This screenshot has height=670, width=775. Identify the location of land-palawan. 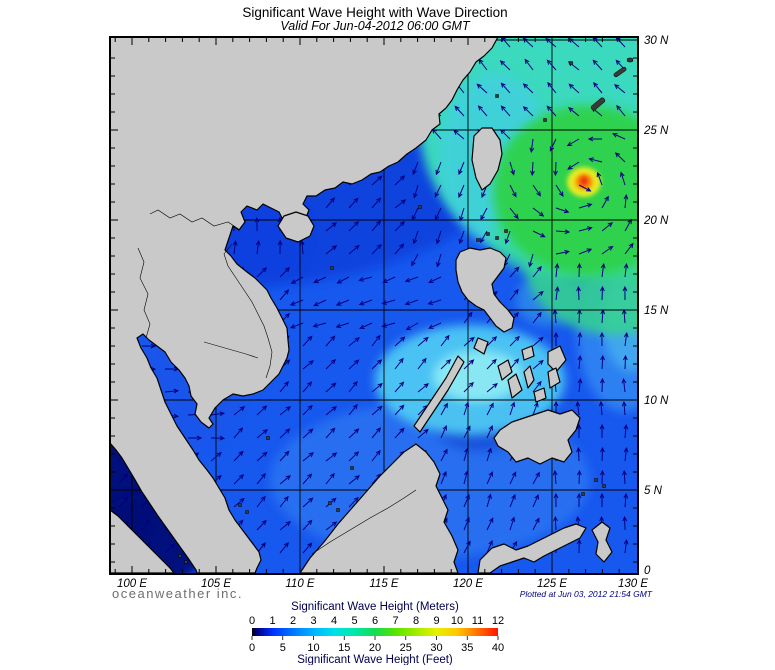
(439, 394).